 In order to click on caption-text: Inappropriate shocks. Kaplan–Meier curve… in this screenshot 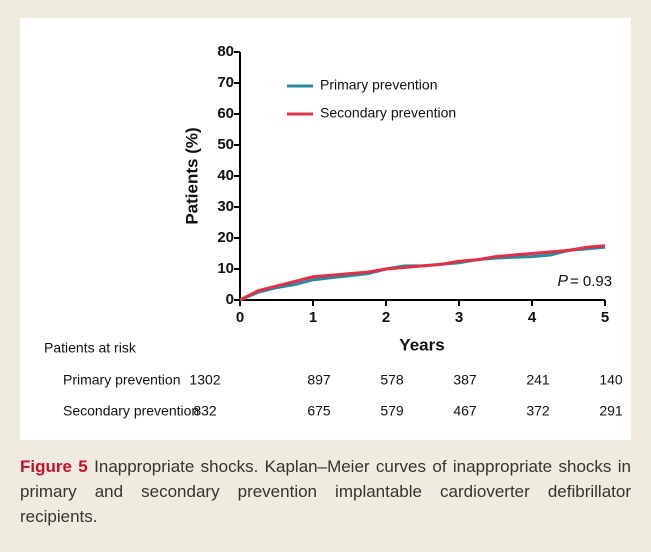, I will do `click(325, 491)`.